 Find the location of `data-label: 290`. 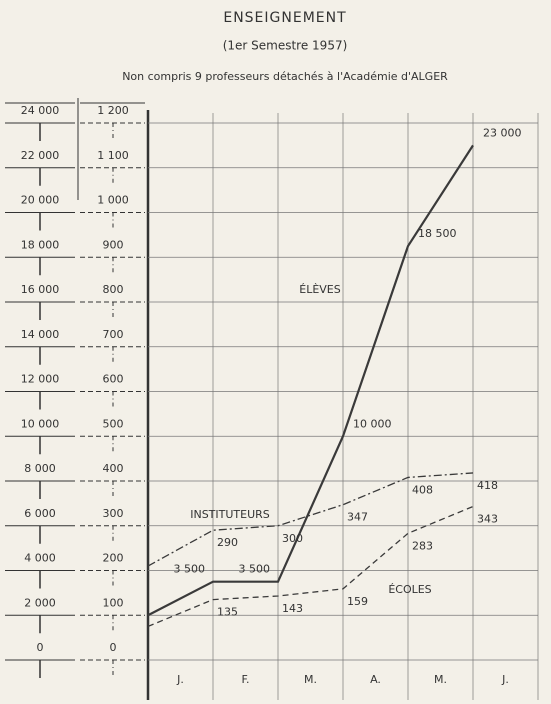

data-label: 290 is located at coordinates (227, 542).